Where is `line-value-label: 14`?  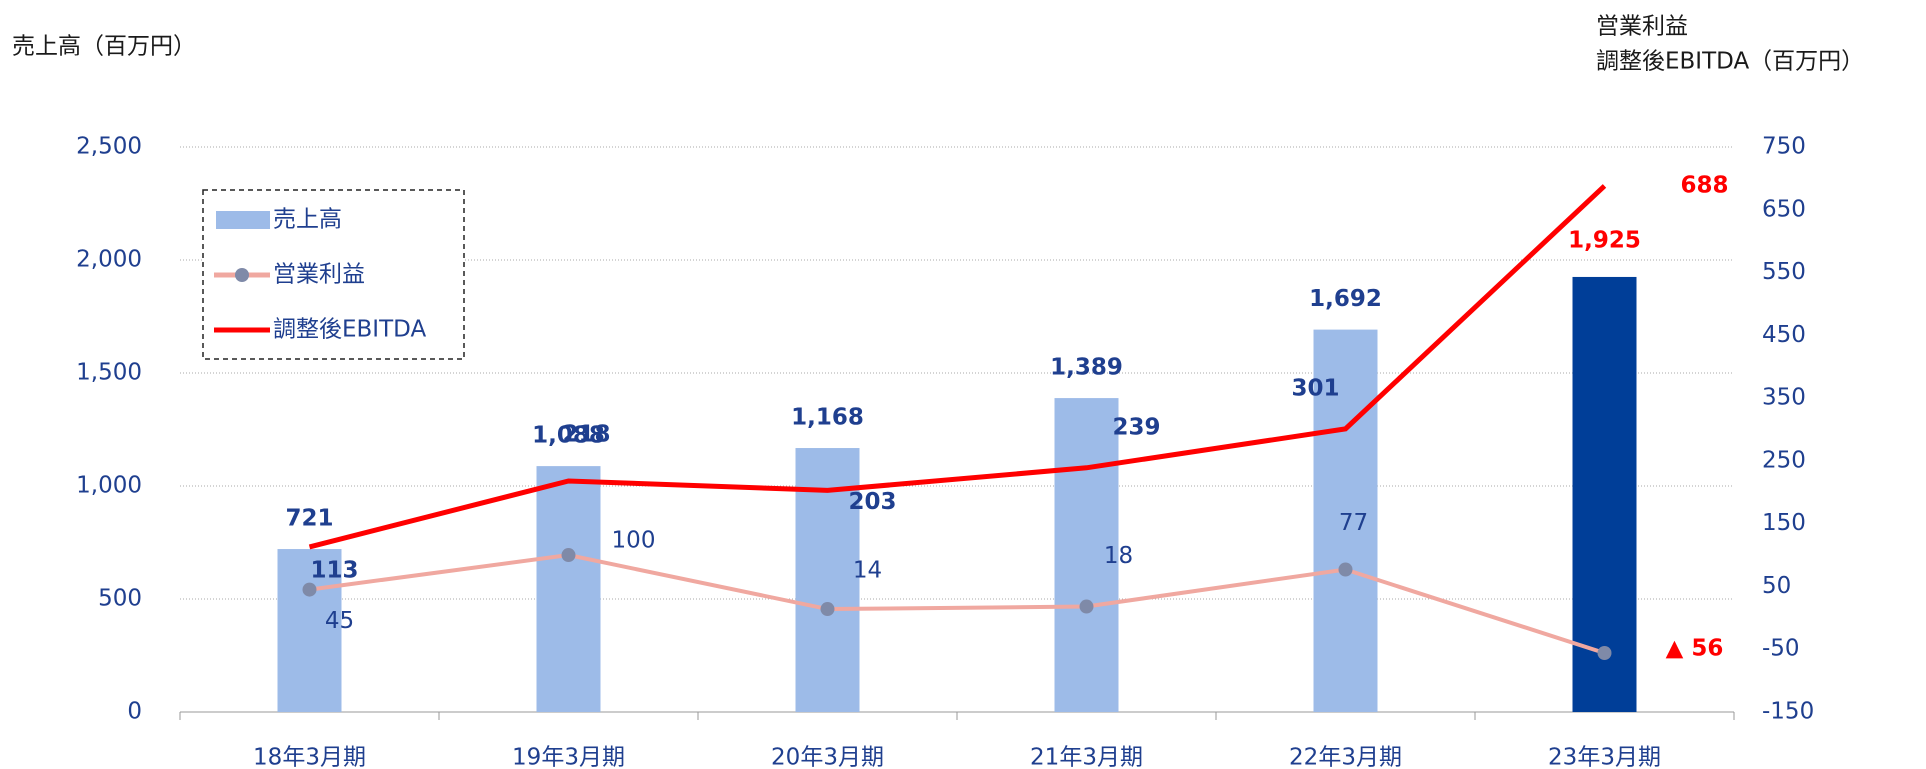
line-value-label: 14 is located at coordinates (867, 571).